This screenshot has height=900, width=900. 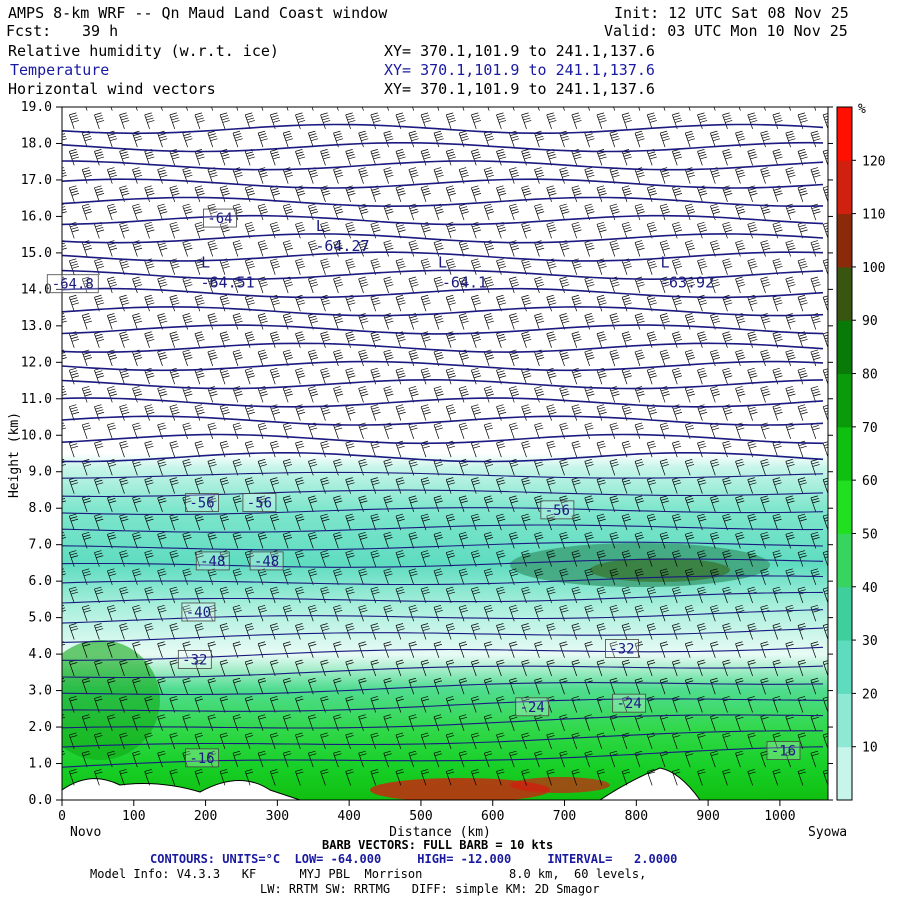 What do you see at coordinates (205, 816) in the screenshot?
I see `x-tick-label: 200` at bounding box center [205, 816].